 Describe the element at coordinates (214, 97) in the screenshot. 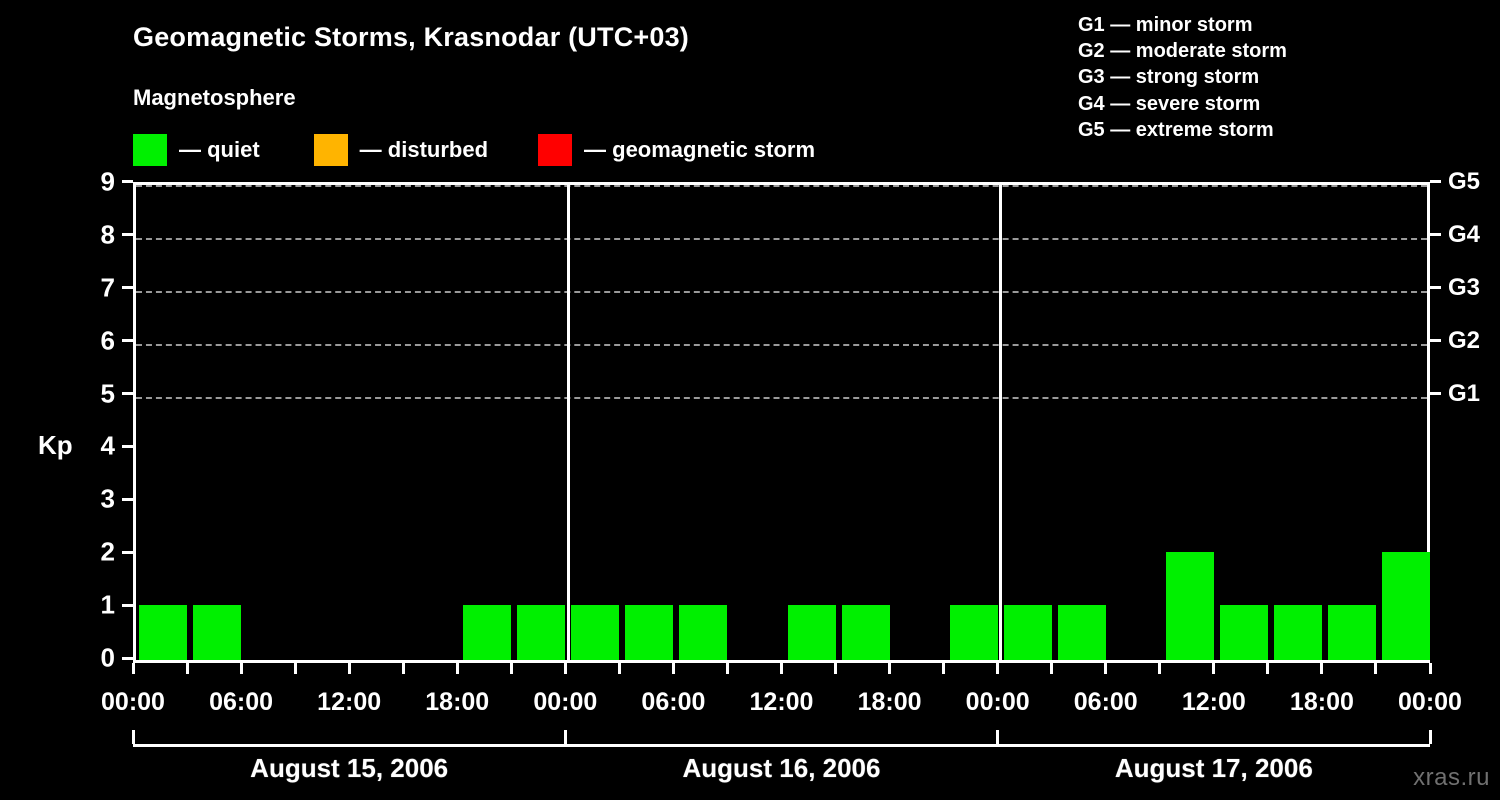

I see `magnetosphere-label: Magnetosphere` at that location.